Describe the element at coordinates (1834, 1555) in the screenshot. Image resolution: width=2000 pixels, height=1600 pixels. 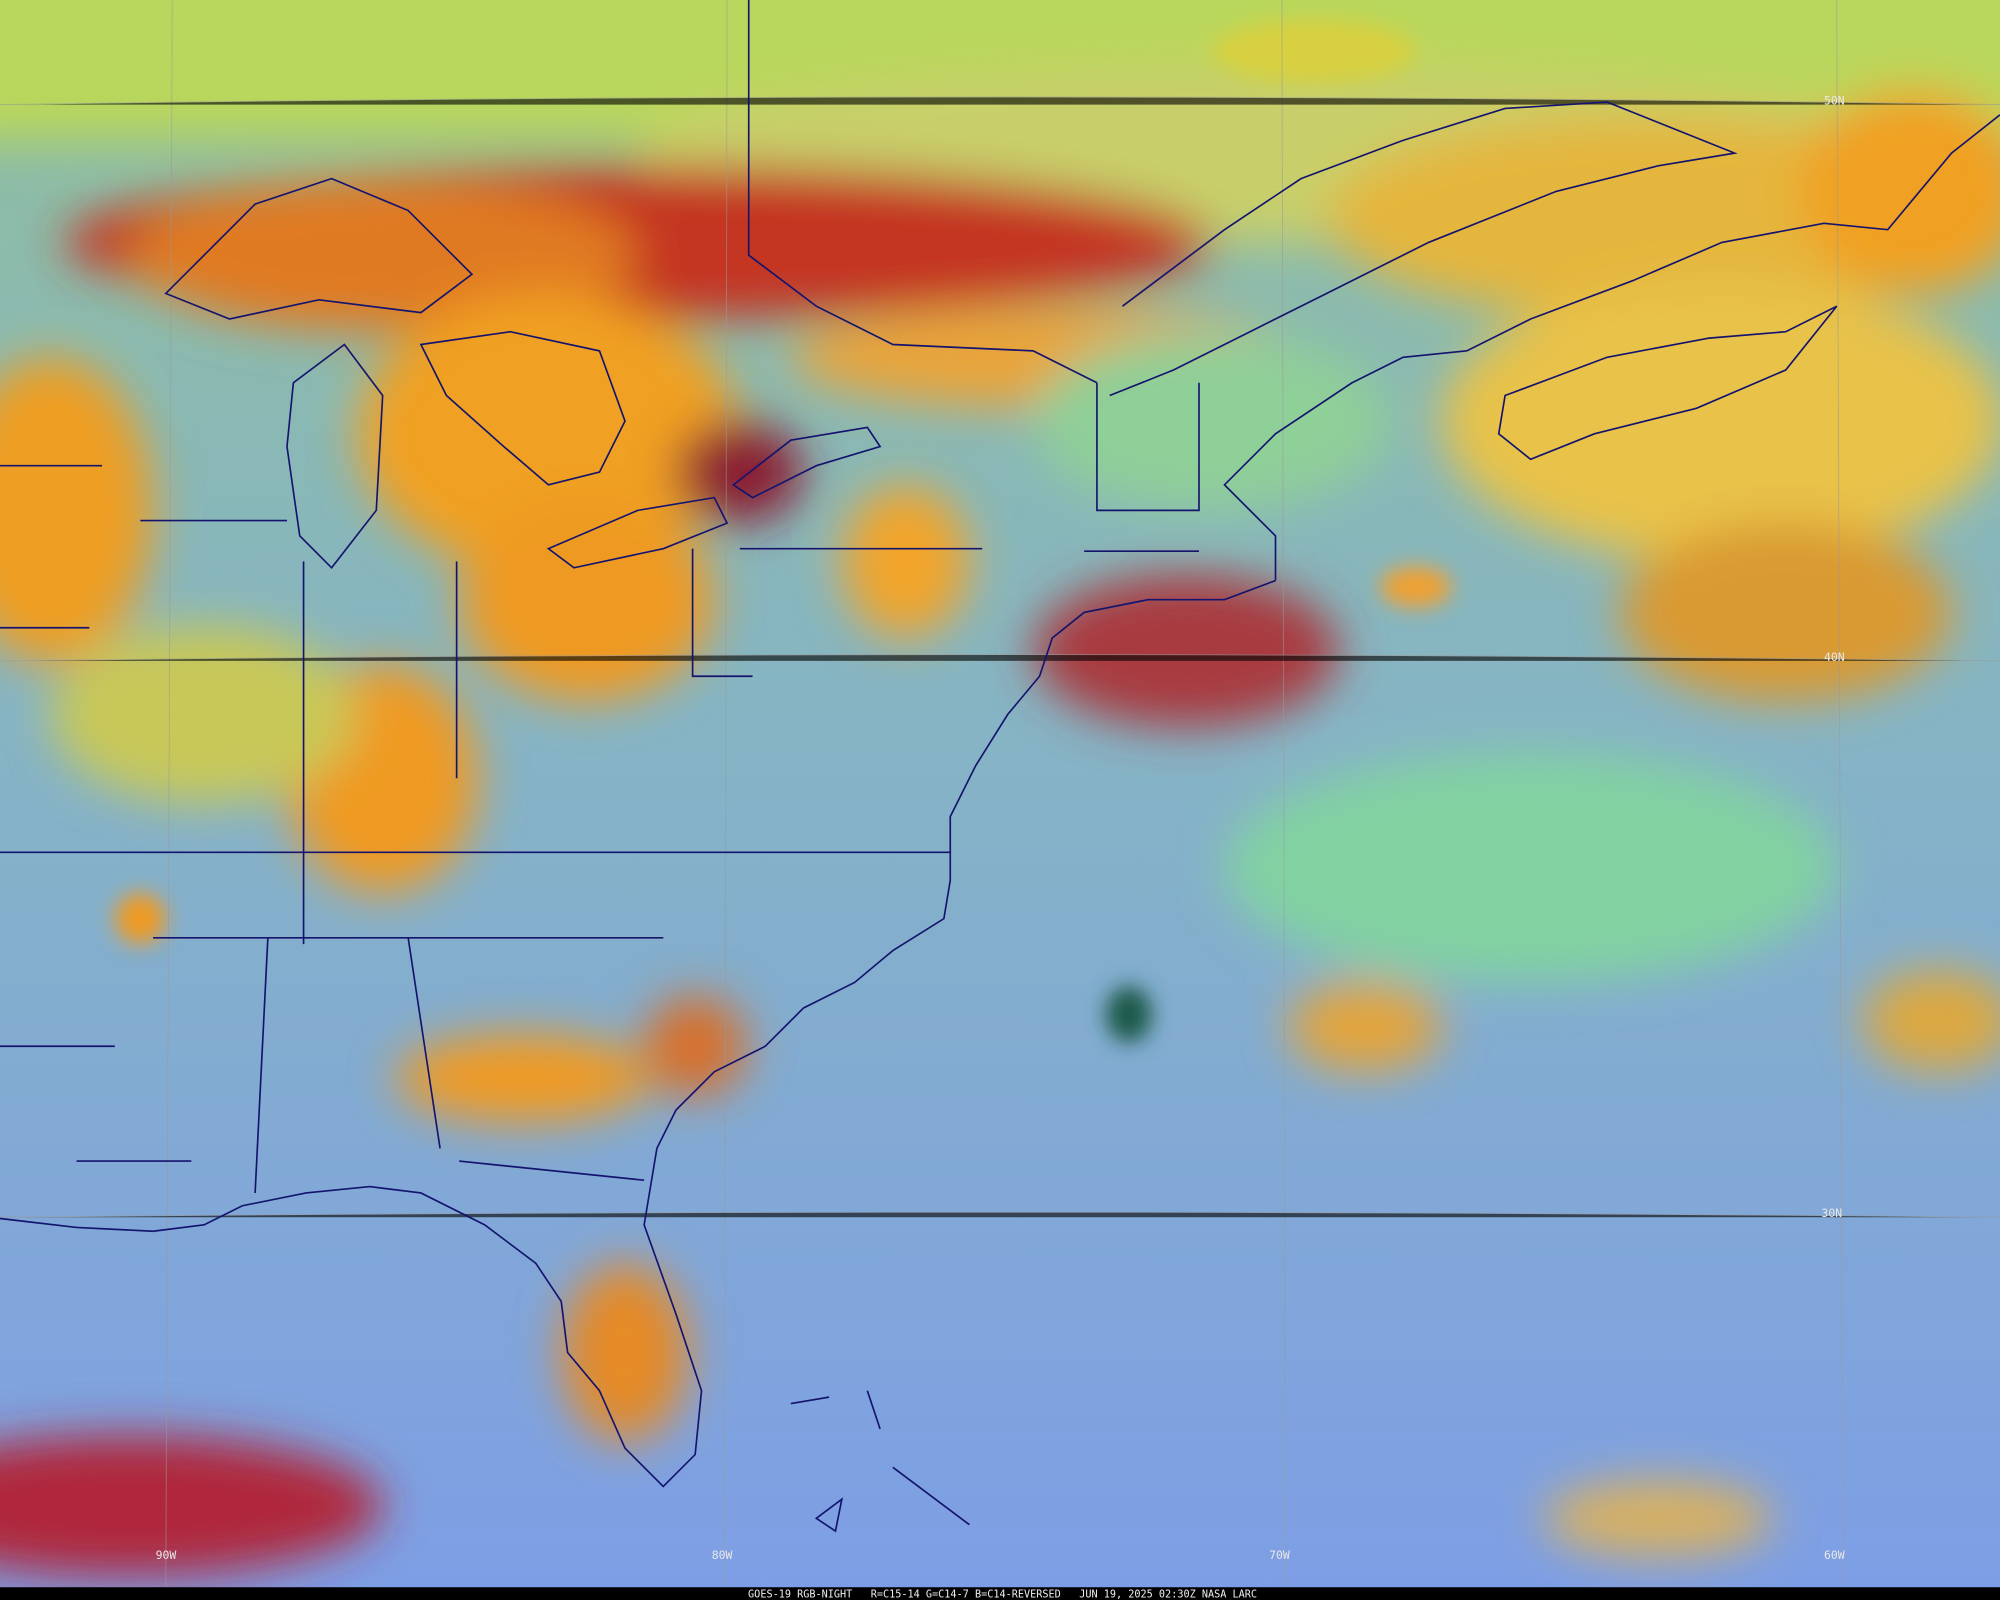
I see `lon-label: 60W` at that location.